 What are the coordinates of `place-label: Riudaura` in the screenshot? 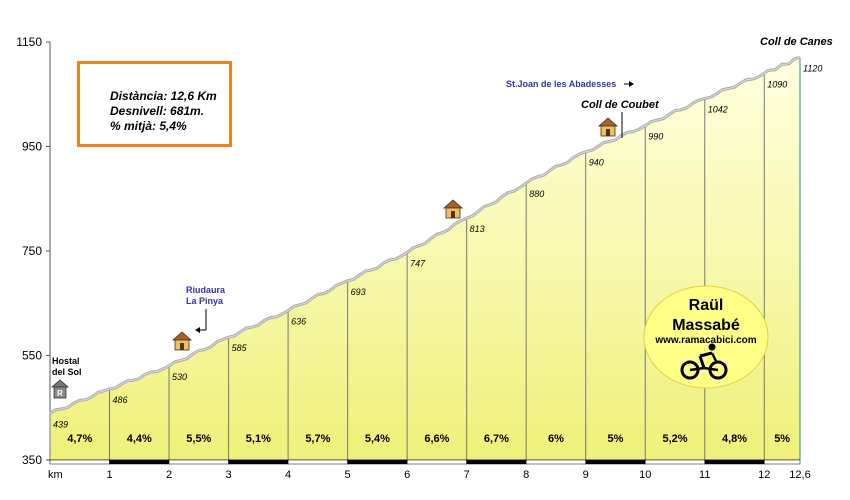 It's located at (206, 290).